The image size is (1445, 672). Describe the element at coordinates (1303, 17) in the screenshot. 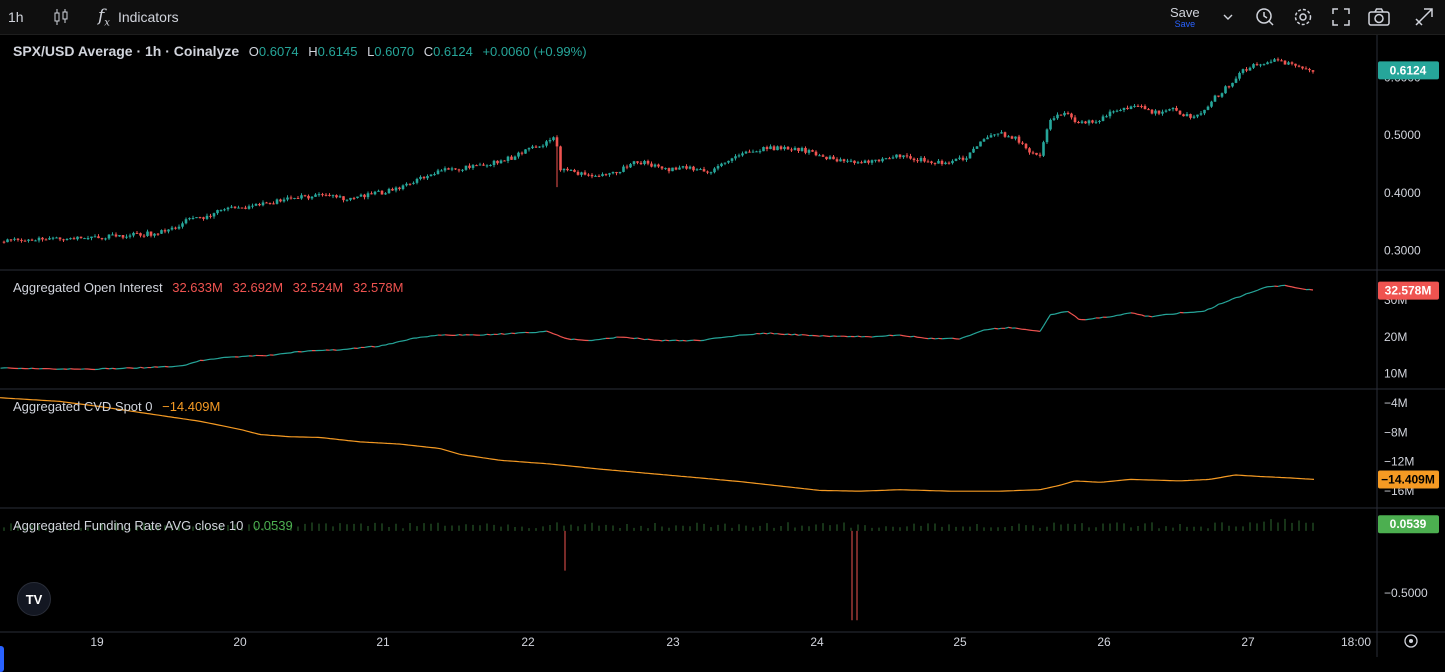

I see `settings-button` at that location.